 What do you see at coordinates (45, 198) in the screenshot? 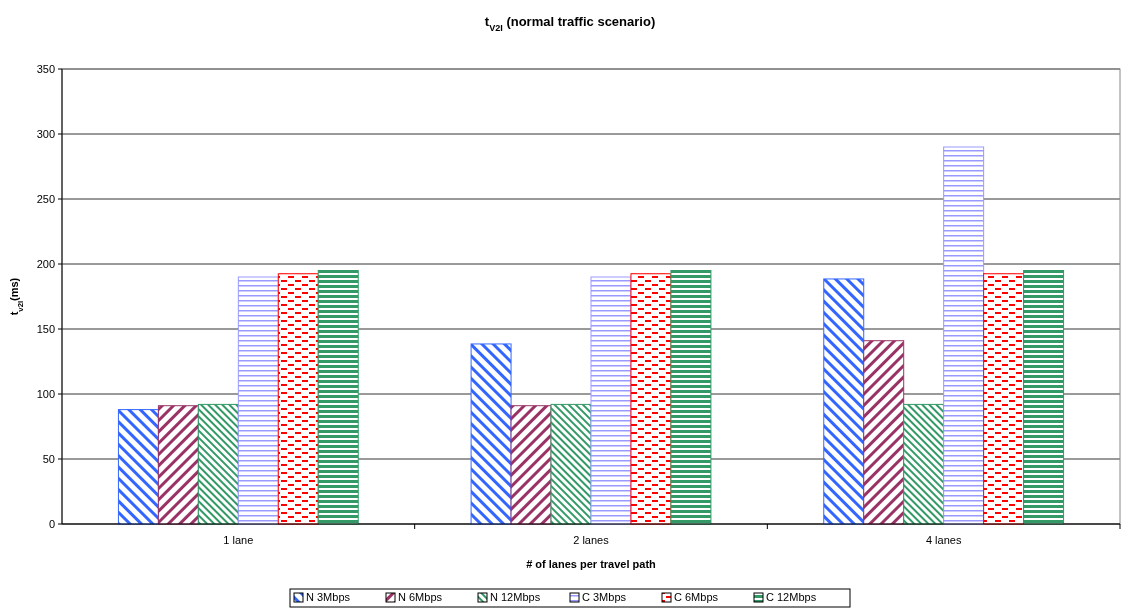
I see `y-tick-label: 250` at bounding box center [45, 198].